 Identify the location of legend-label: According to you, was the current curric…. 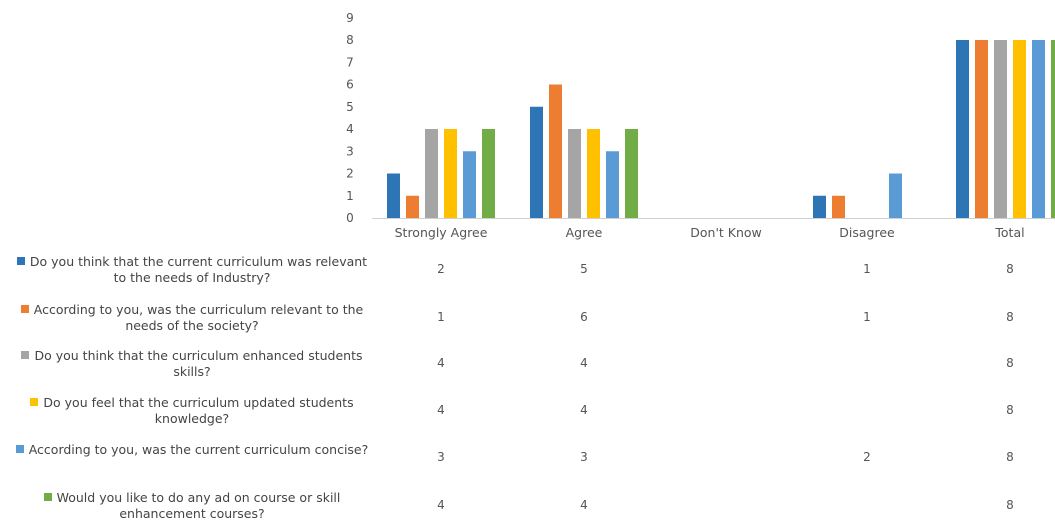
(198, 449).